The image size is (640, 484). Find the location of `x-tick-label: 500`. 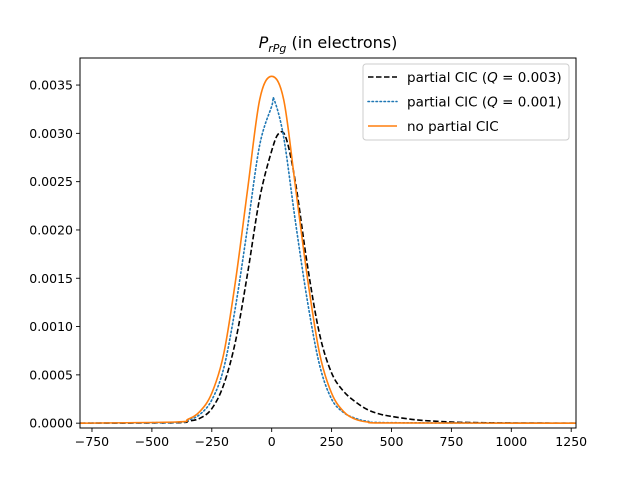

x-tick-label: 500 is located at coordinates (392, 441).